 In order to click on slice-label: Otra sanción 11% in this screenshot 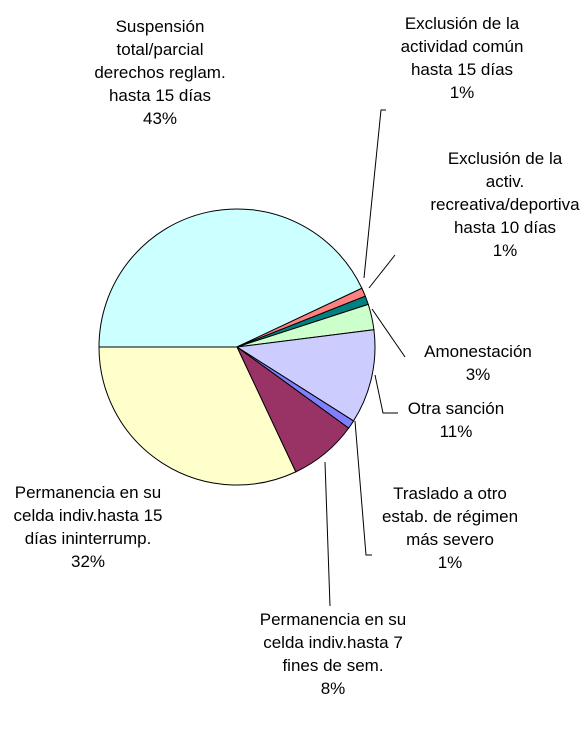, I will do `click(456, 420)`.